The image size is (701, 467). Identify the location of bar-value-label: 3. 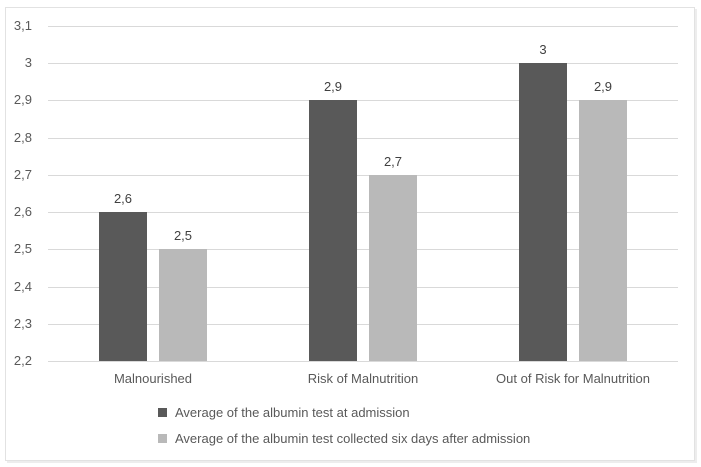
(543, 49).